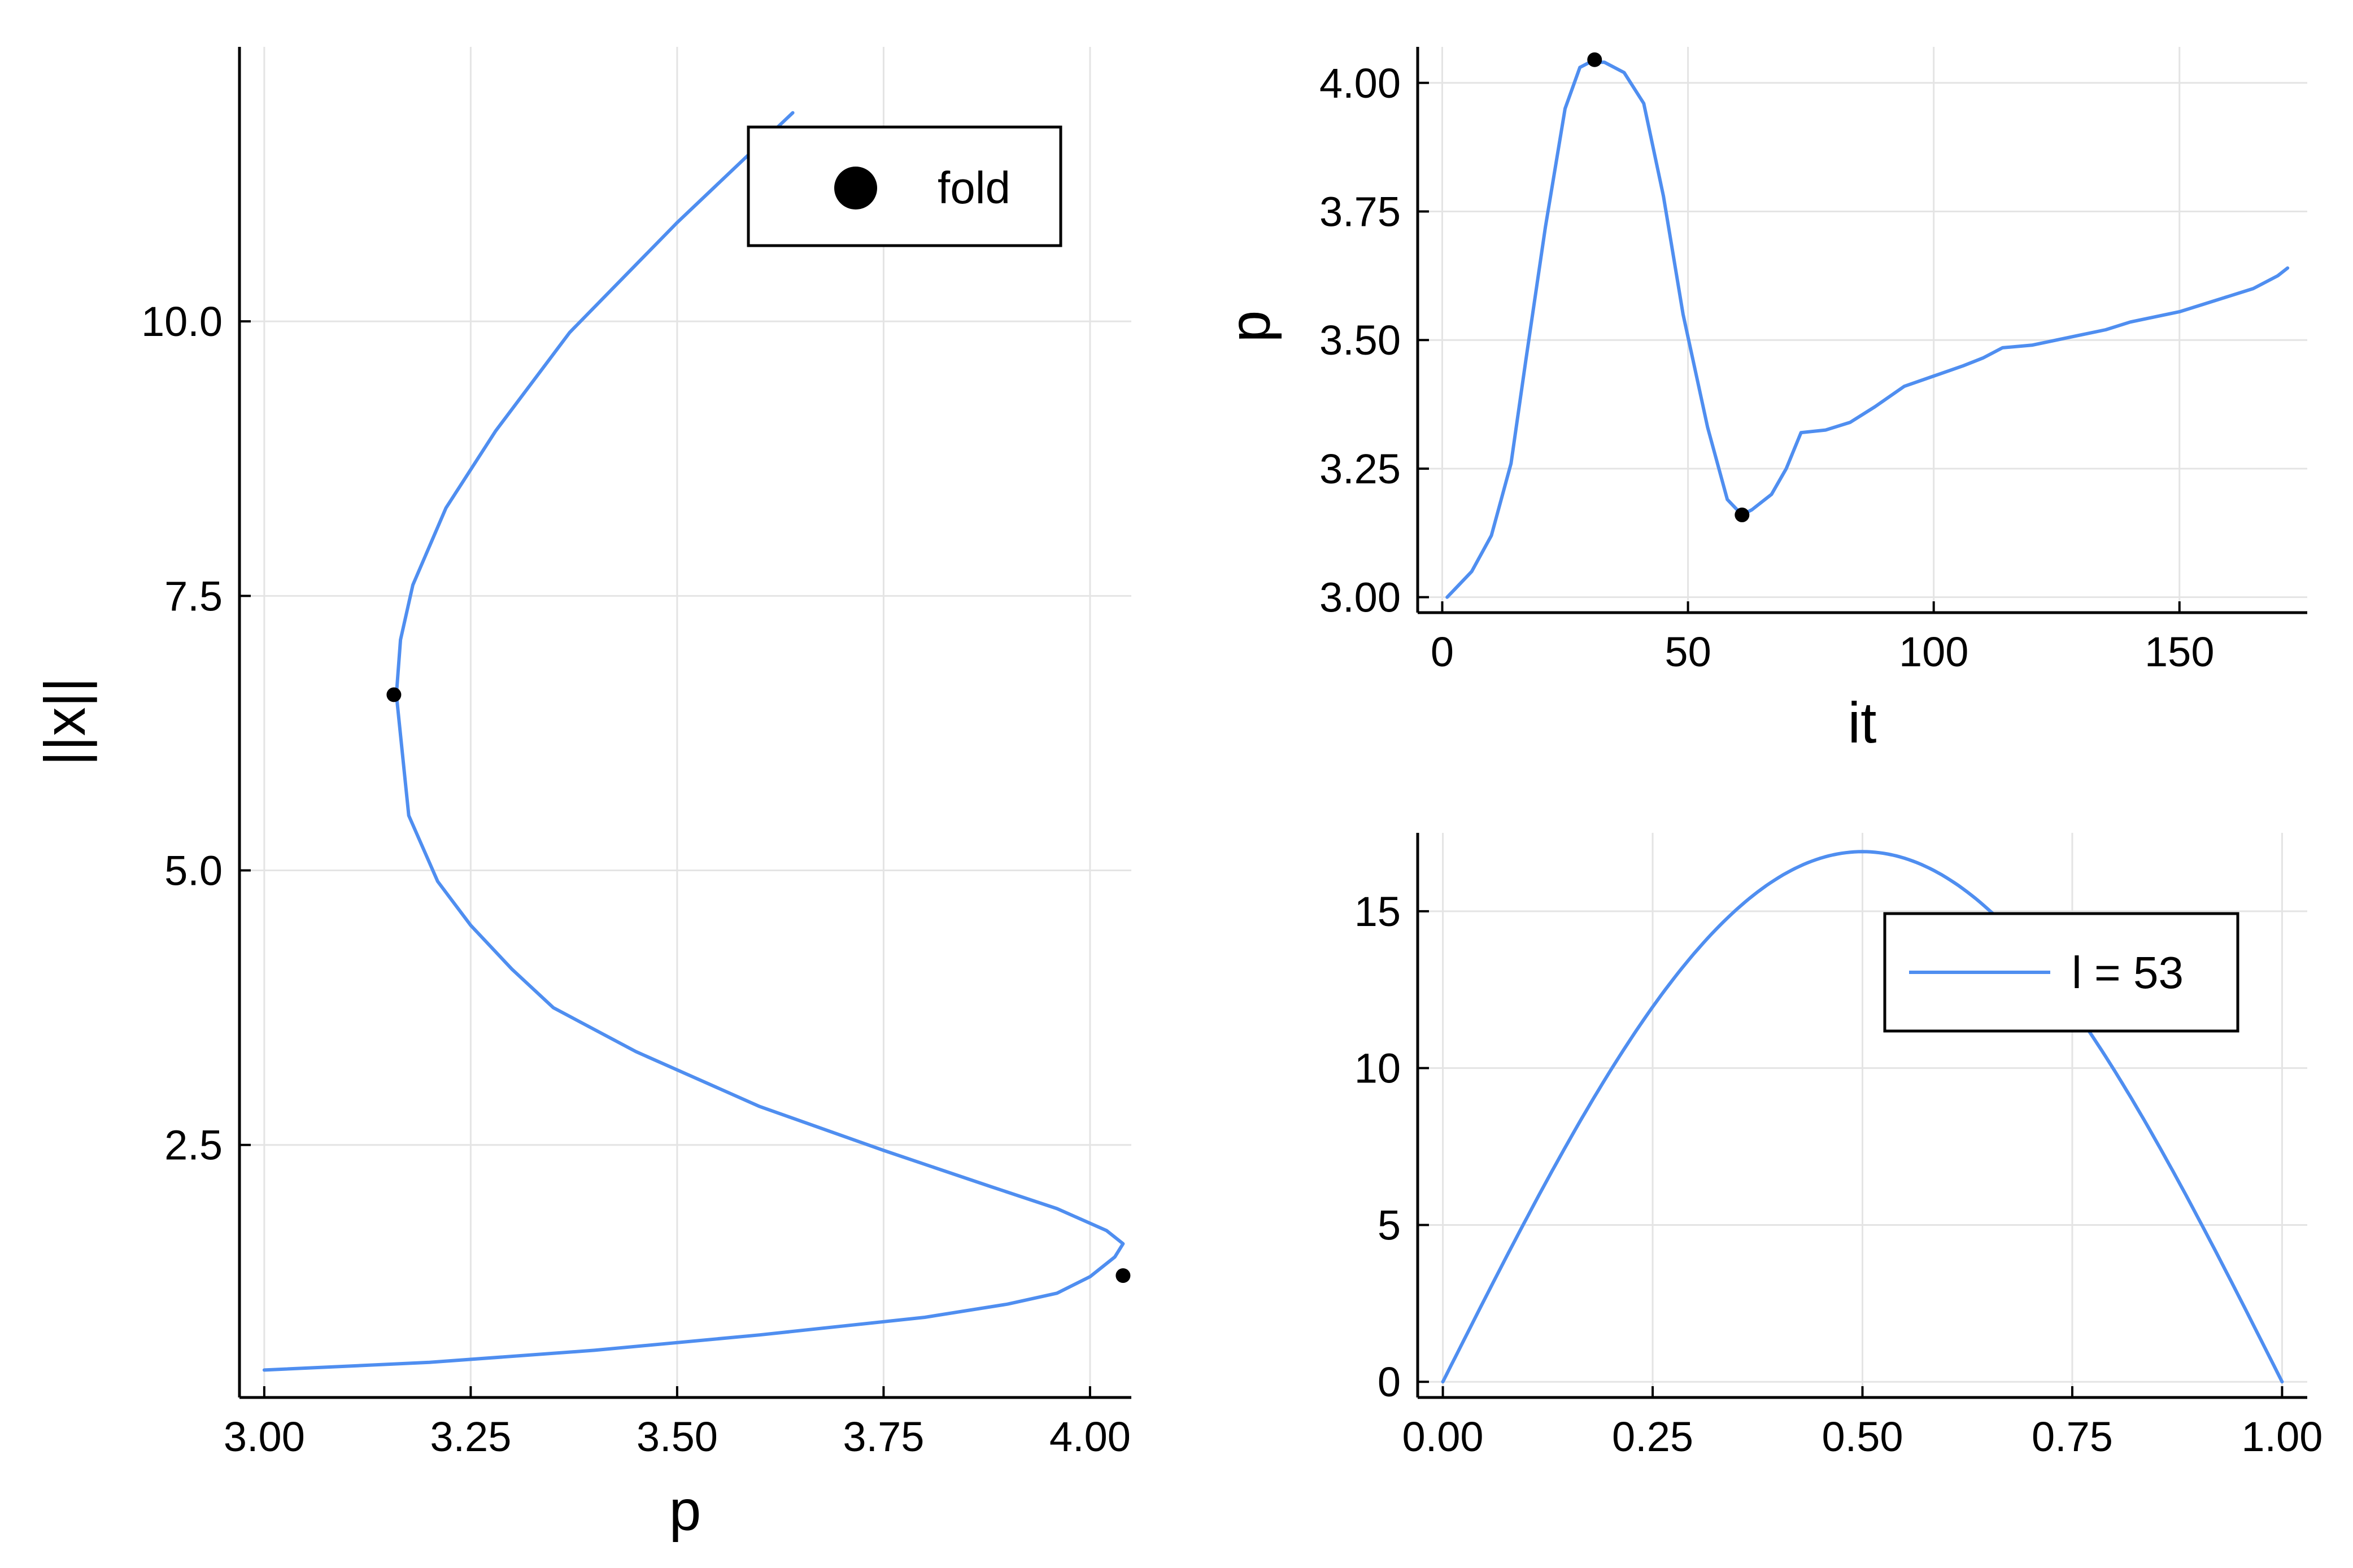  I want to click on left-chart-y-label: ||x||, so click(65, 722).